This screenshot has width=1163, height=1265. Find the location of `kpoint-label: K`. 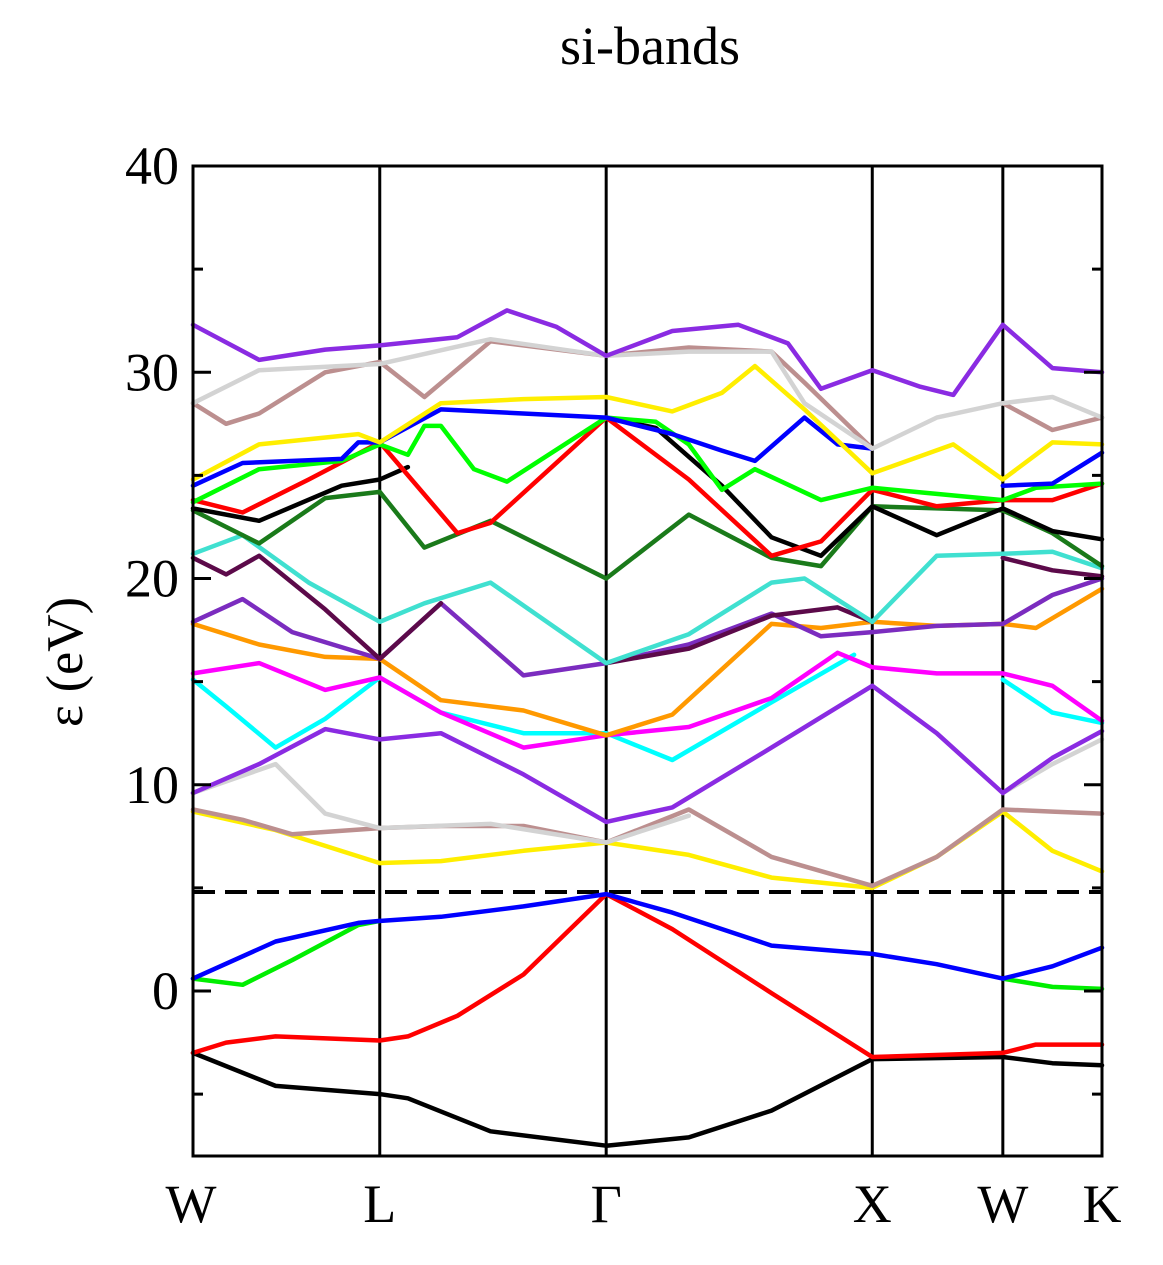

kpoint-label: K is located at coordinates (1102, 1204).